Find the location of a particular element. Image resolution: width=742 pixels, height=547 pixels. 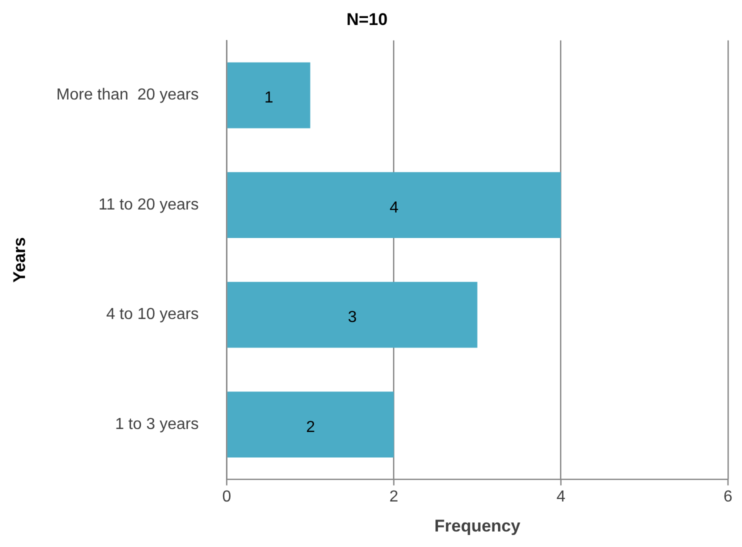

x-tick-label: 4 is located at coordinates (561, 497).